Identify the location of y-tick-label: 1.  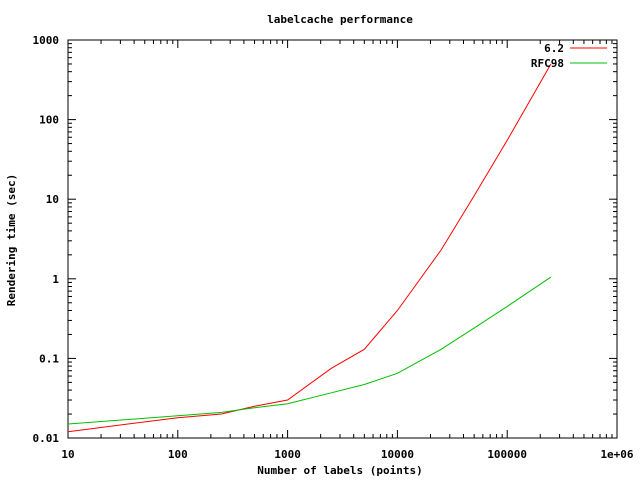
(55, 279).